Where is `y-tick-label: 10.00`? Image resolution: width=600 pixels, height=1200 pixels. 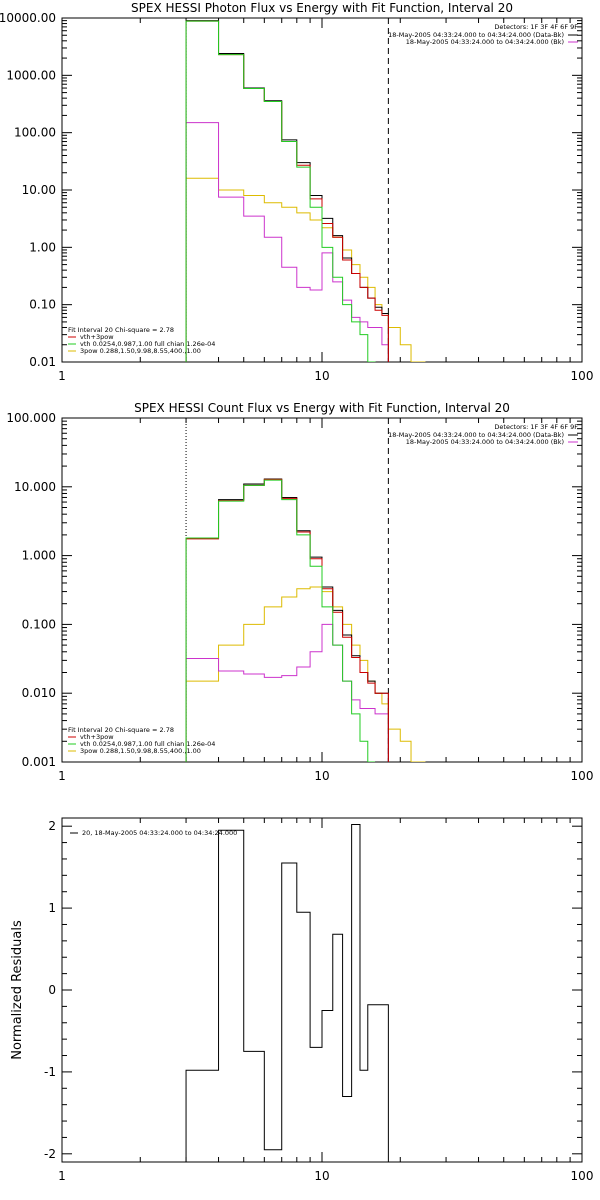
y-tick-label: 10.00 is located at coordinates (39, 190).